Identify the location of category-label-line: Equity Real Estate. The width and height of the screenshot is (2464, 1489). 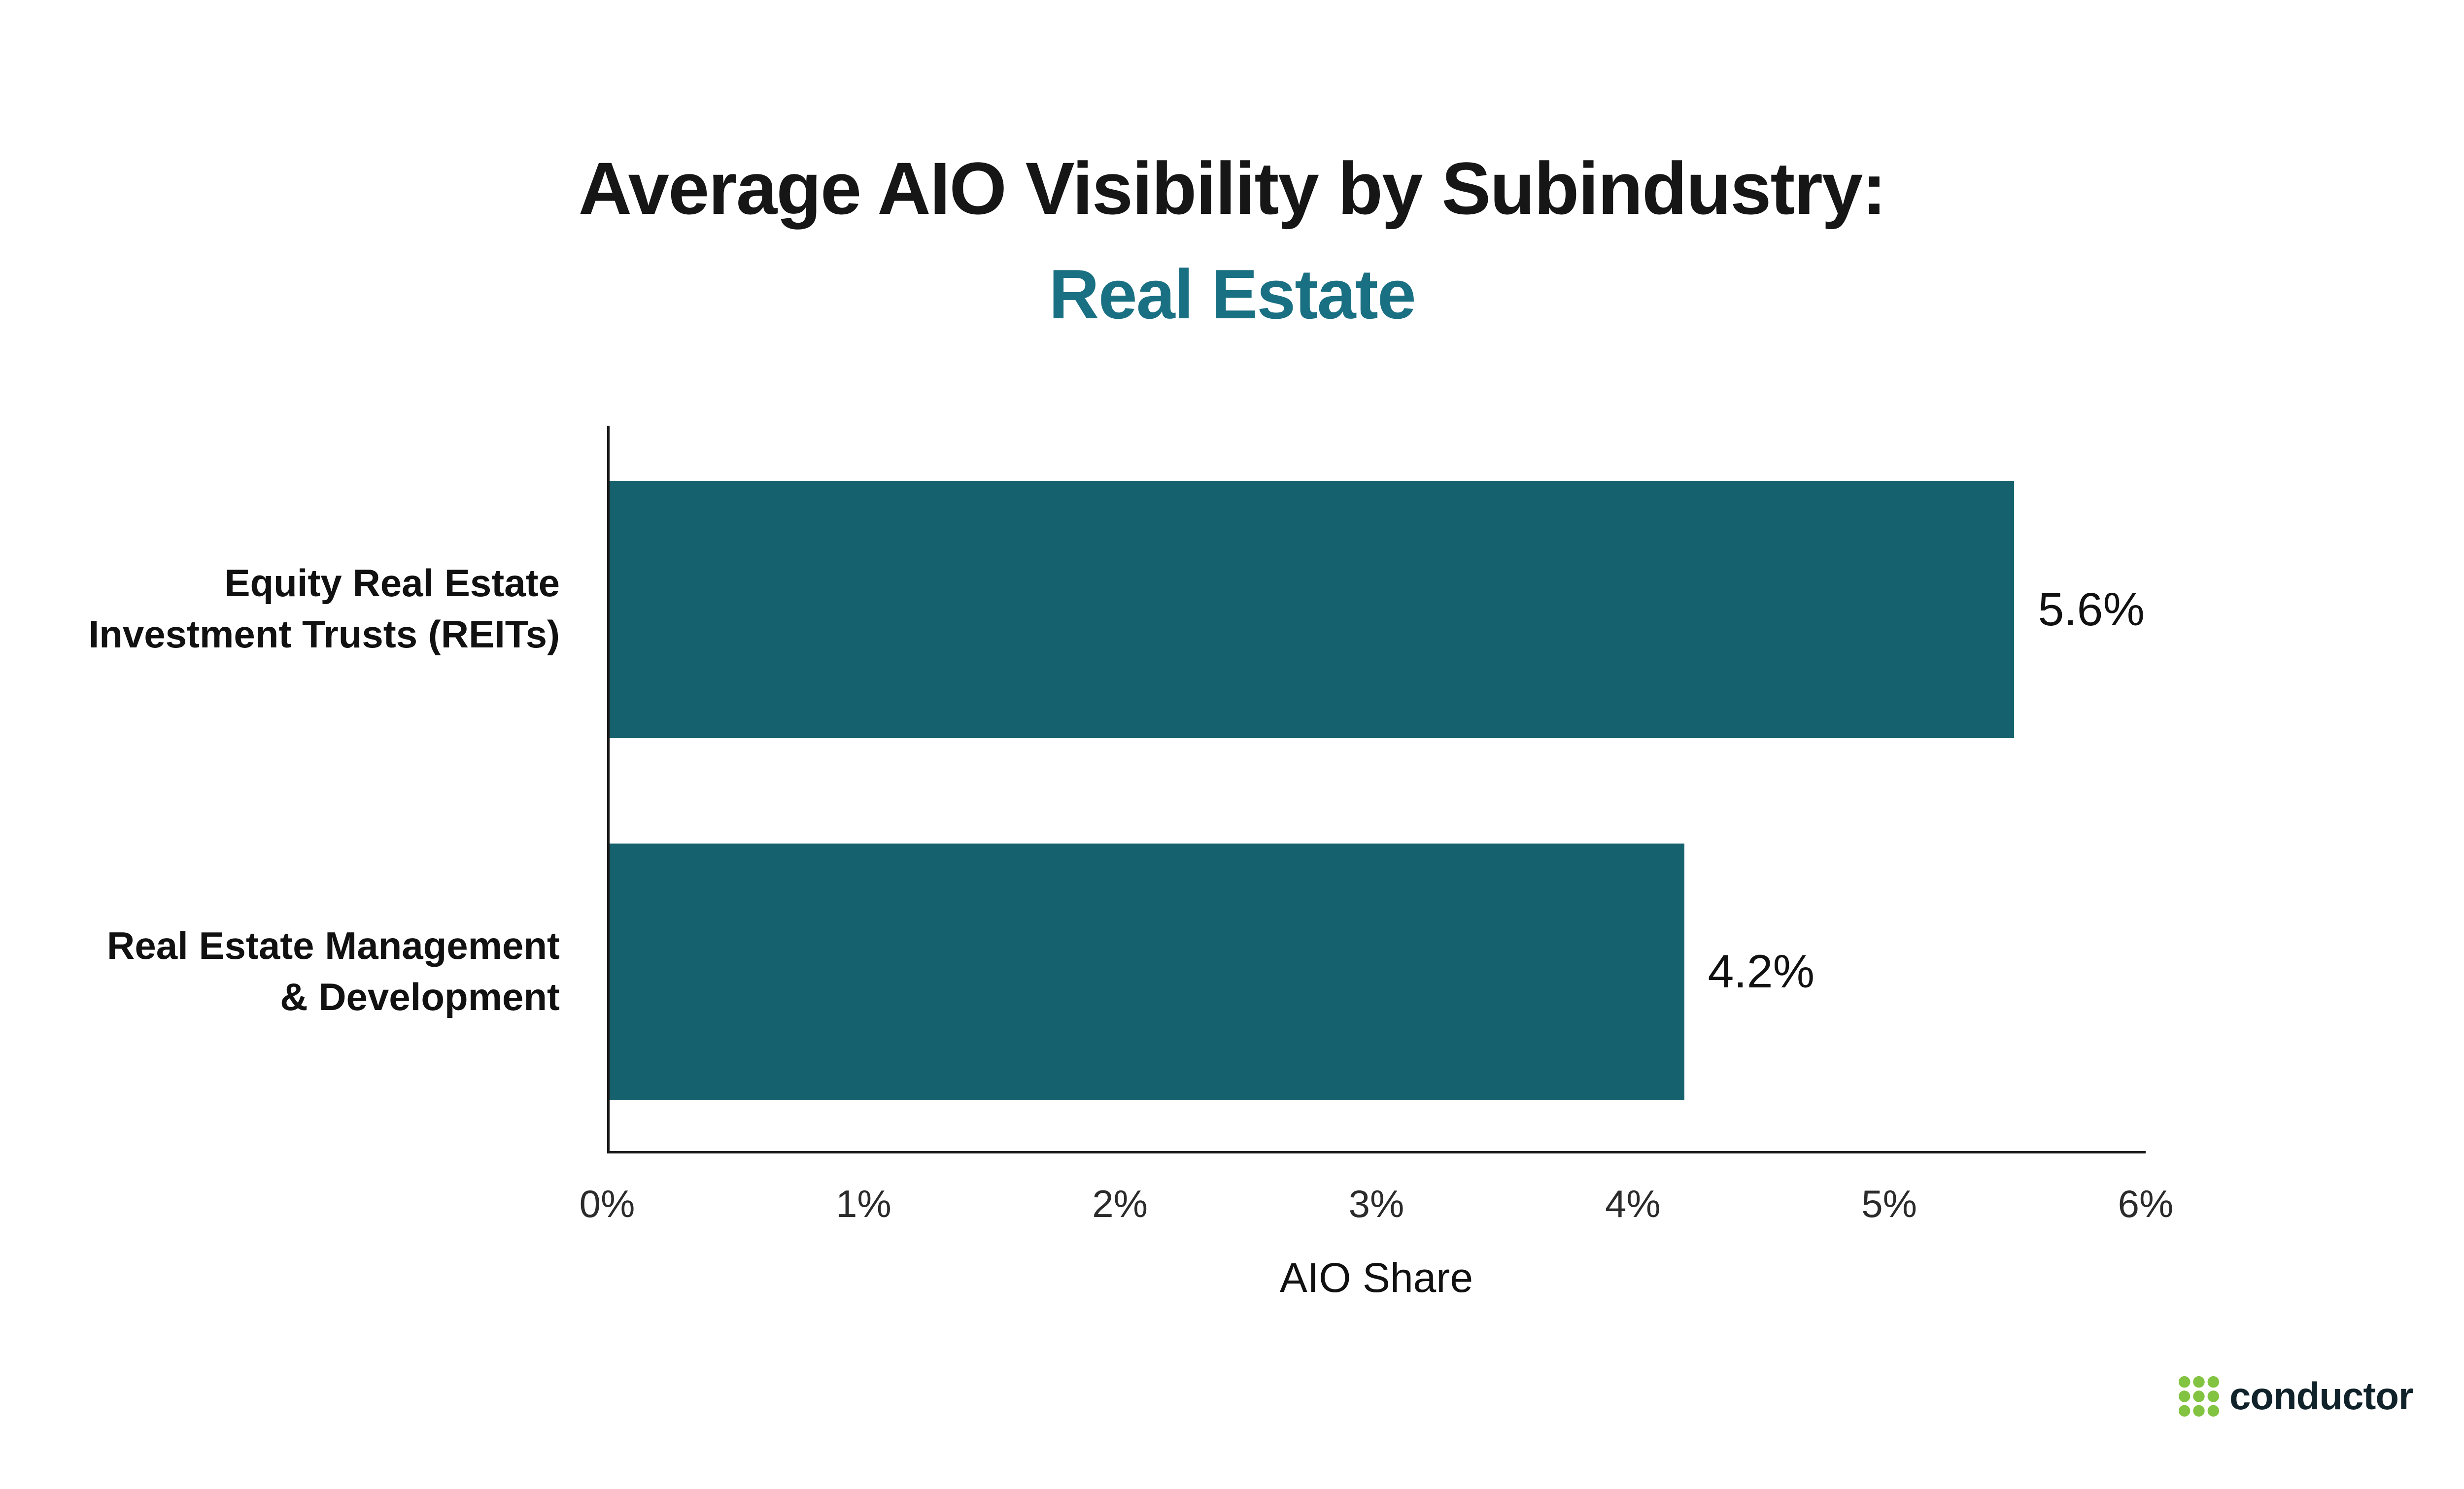
(392, 583).